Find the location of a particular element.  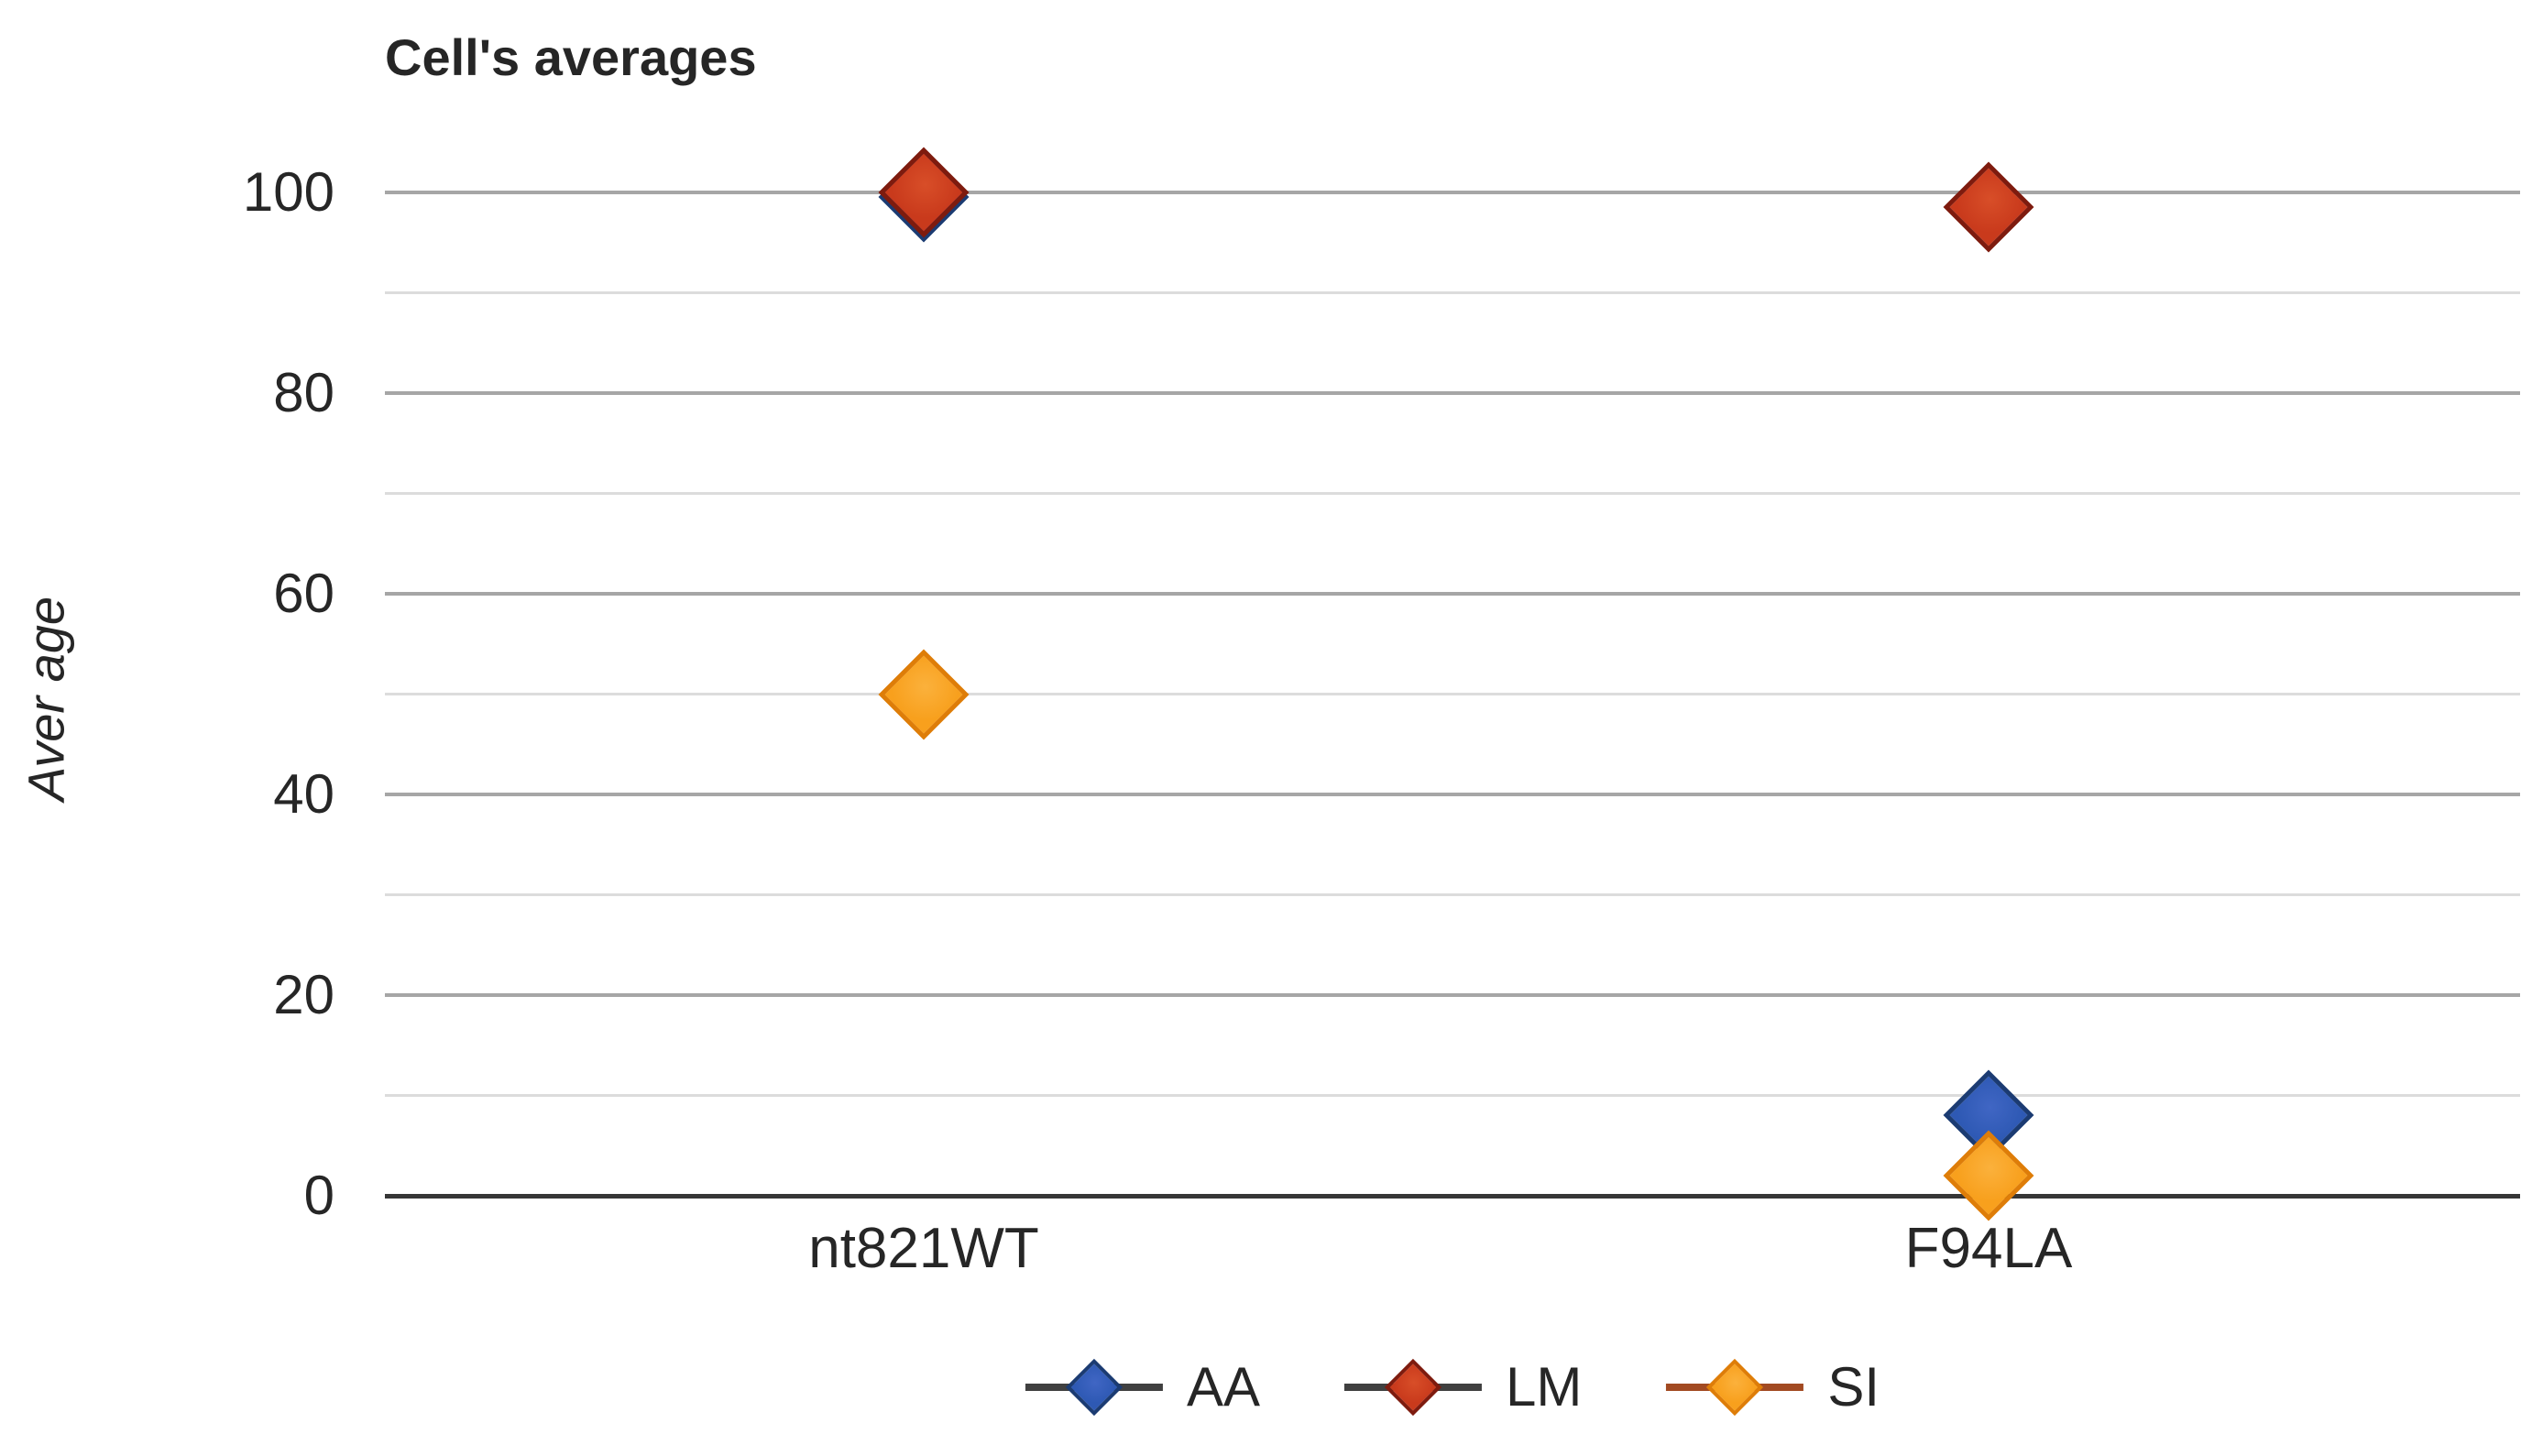

chart-title: Cell's averages is located at coordinates (571, 57).